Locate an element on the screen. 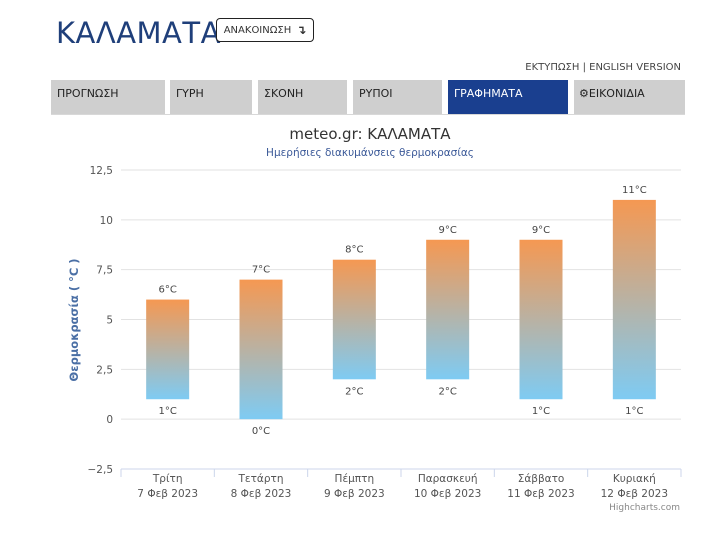 This screenshot has height=533, width=701. chart-title: meteo.gr: ΚΑΛΑΜΑΤΑ is located at coordinates (370, 134).